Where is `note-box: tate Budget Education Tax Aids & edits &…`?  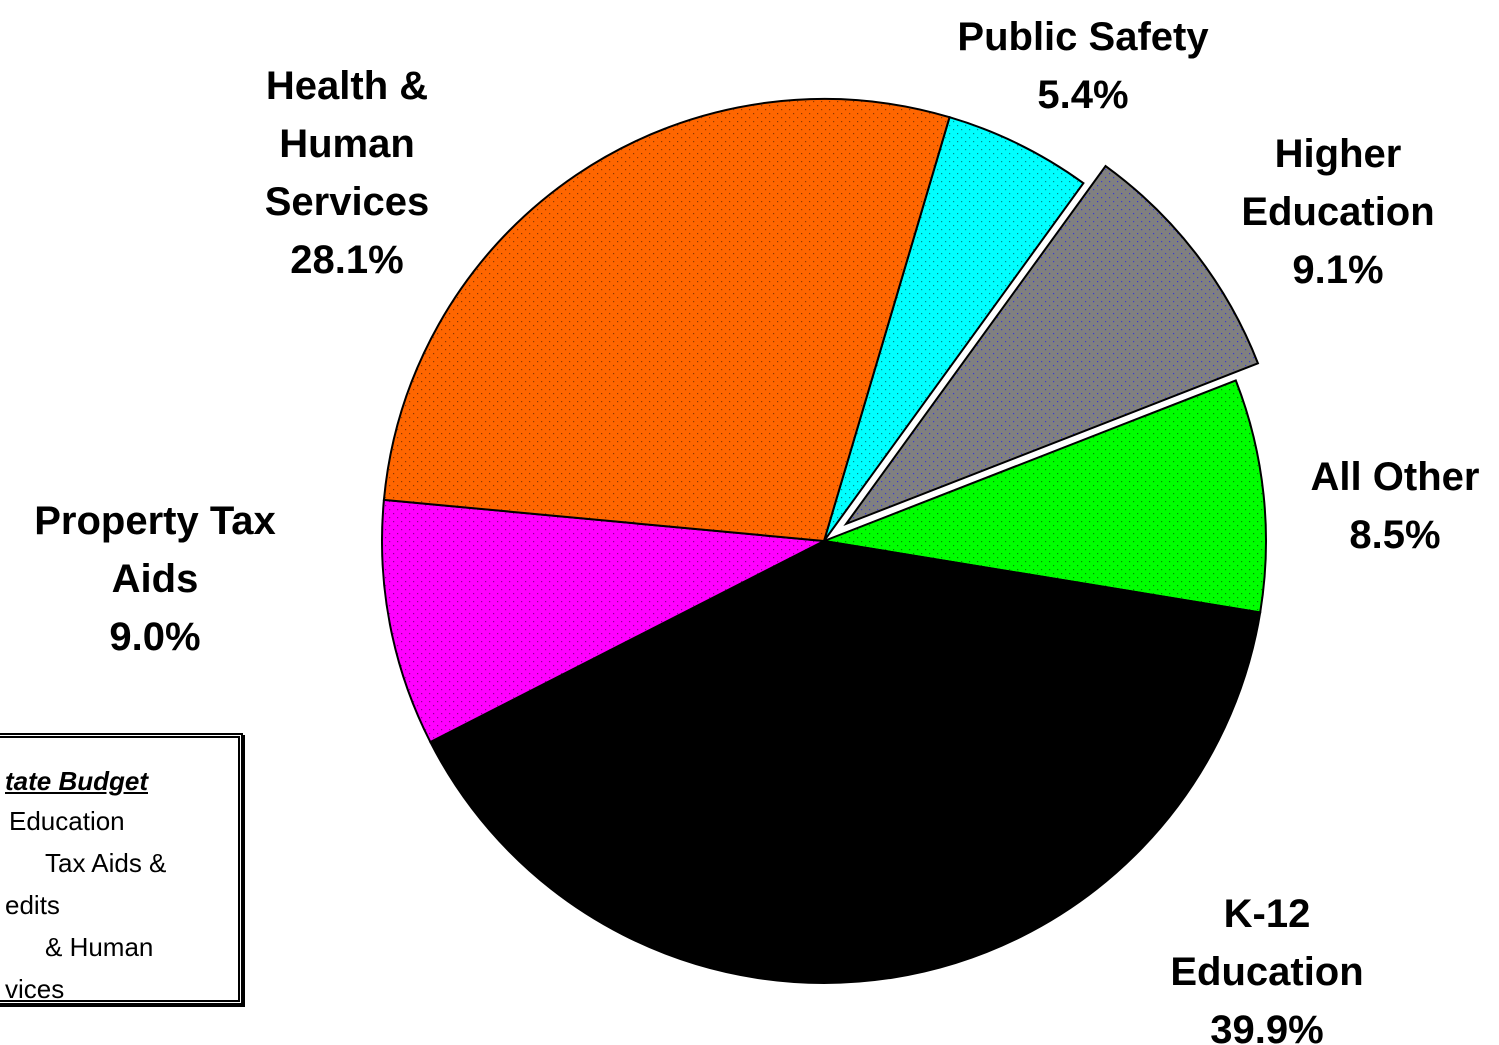
note-box: tate Budget Education Tax Aids & edits &… is located at coordinates (121, 869).